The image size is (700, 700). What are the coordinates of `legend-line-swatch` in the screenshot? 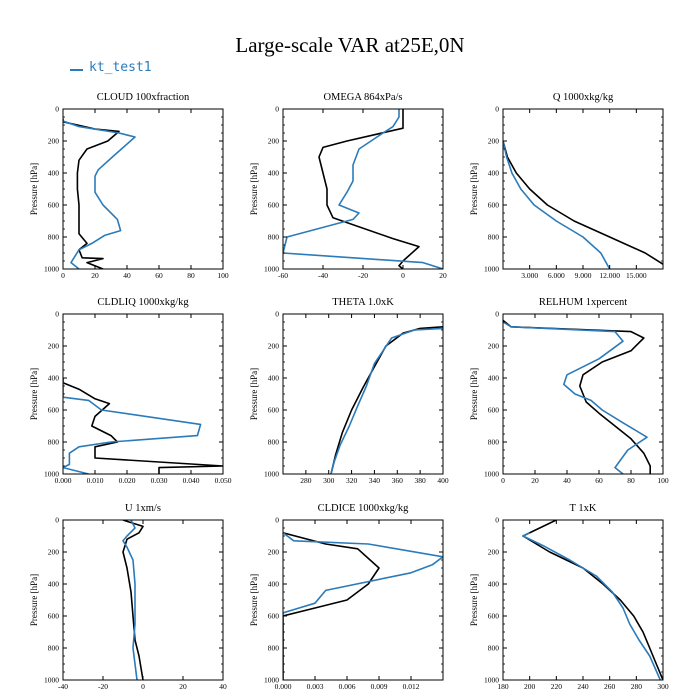 It's located at (76, 70).